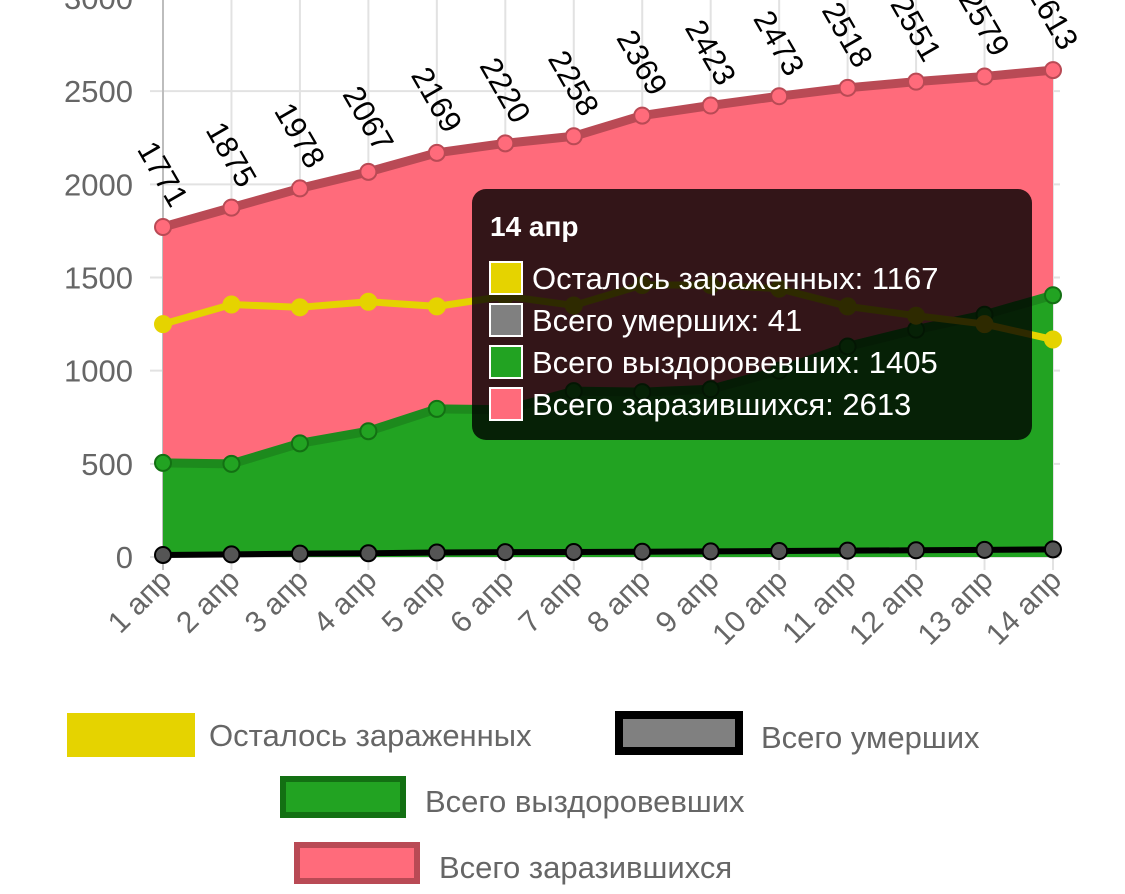 The height and width of the screenshot is (894, 1125). I want to click on legend-label: Всего умерших, so click(870, 737).